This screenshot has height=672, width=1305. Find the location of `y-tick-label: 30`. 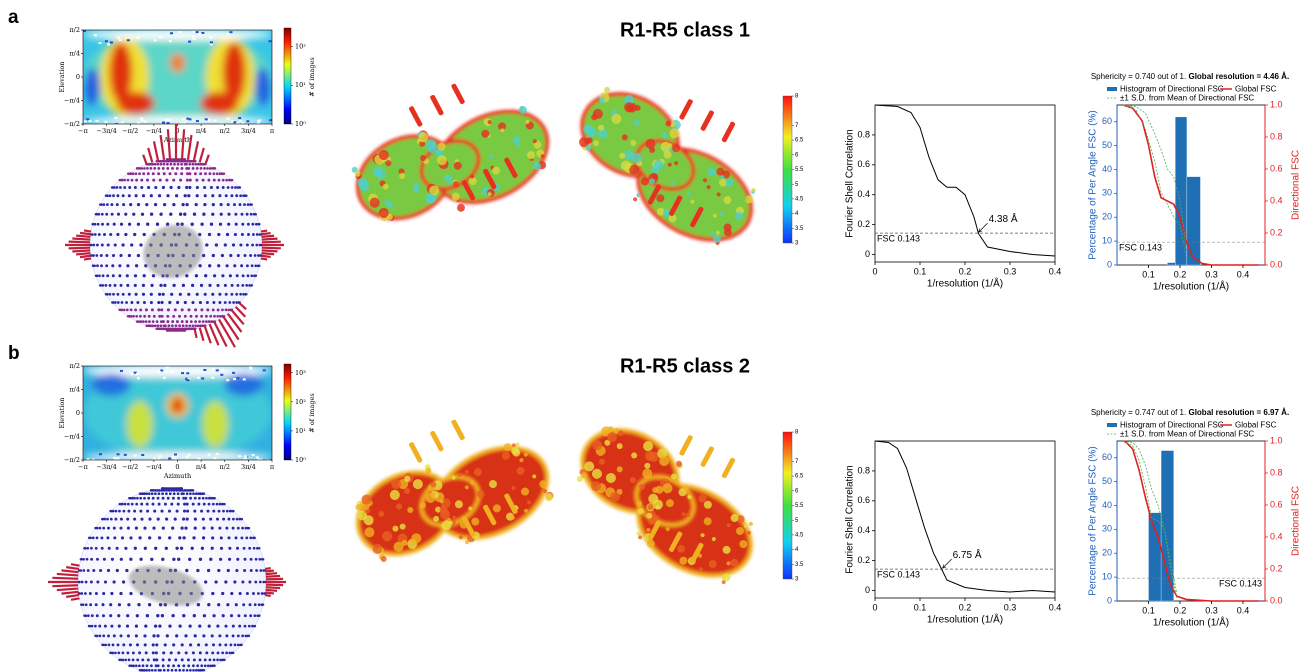

y-tick-label: 30 is located at coordinates (1107, 193).